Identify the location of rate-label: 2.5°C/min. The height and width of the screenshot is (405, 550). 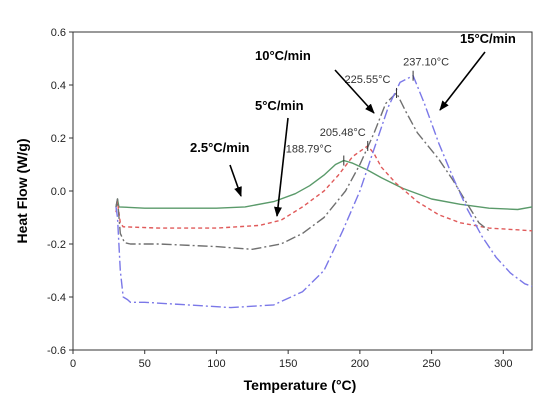
(219, 147).